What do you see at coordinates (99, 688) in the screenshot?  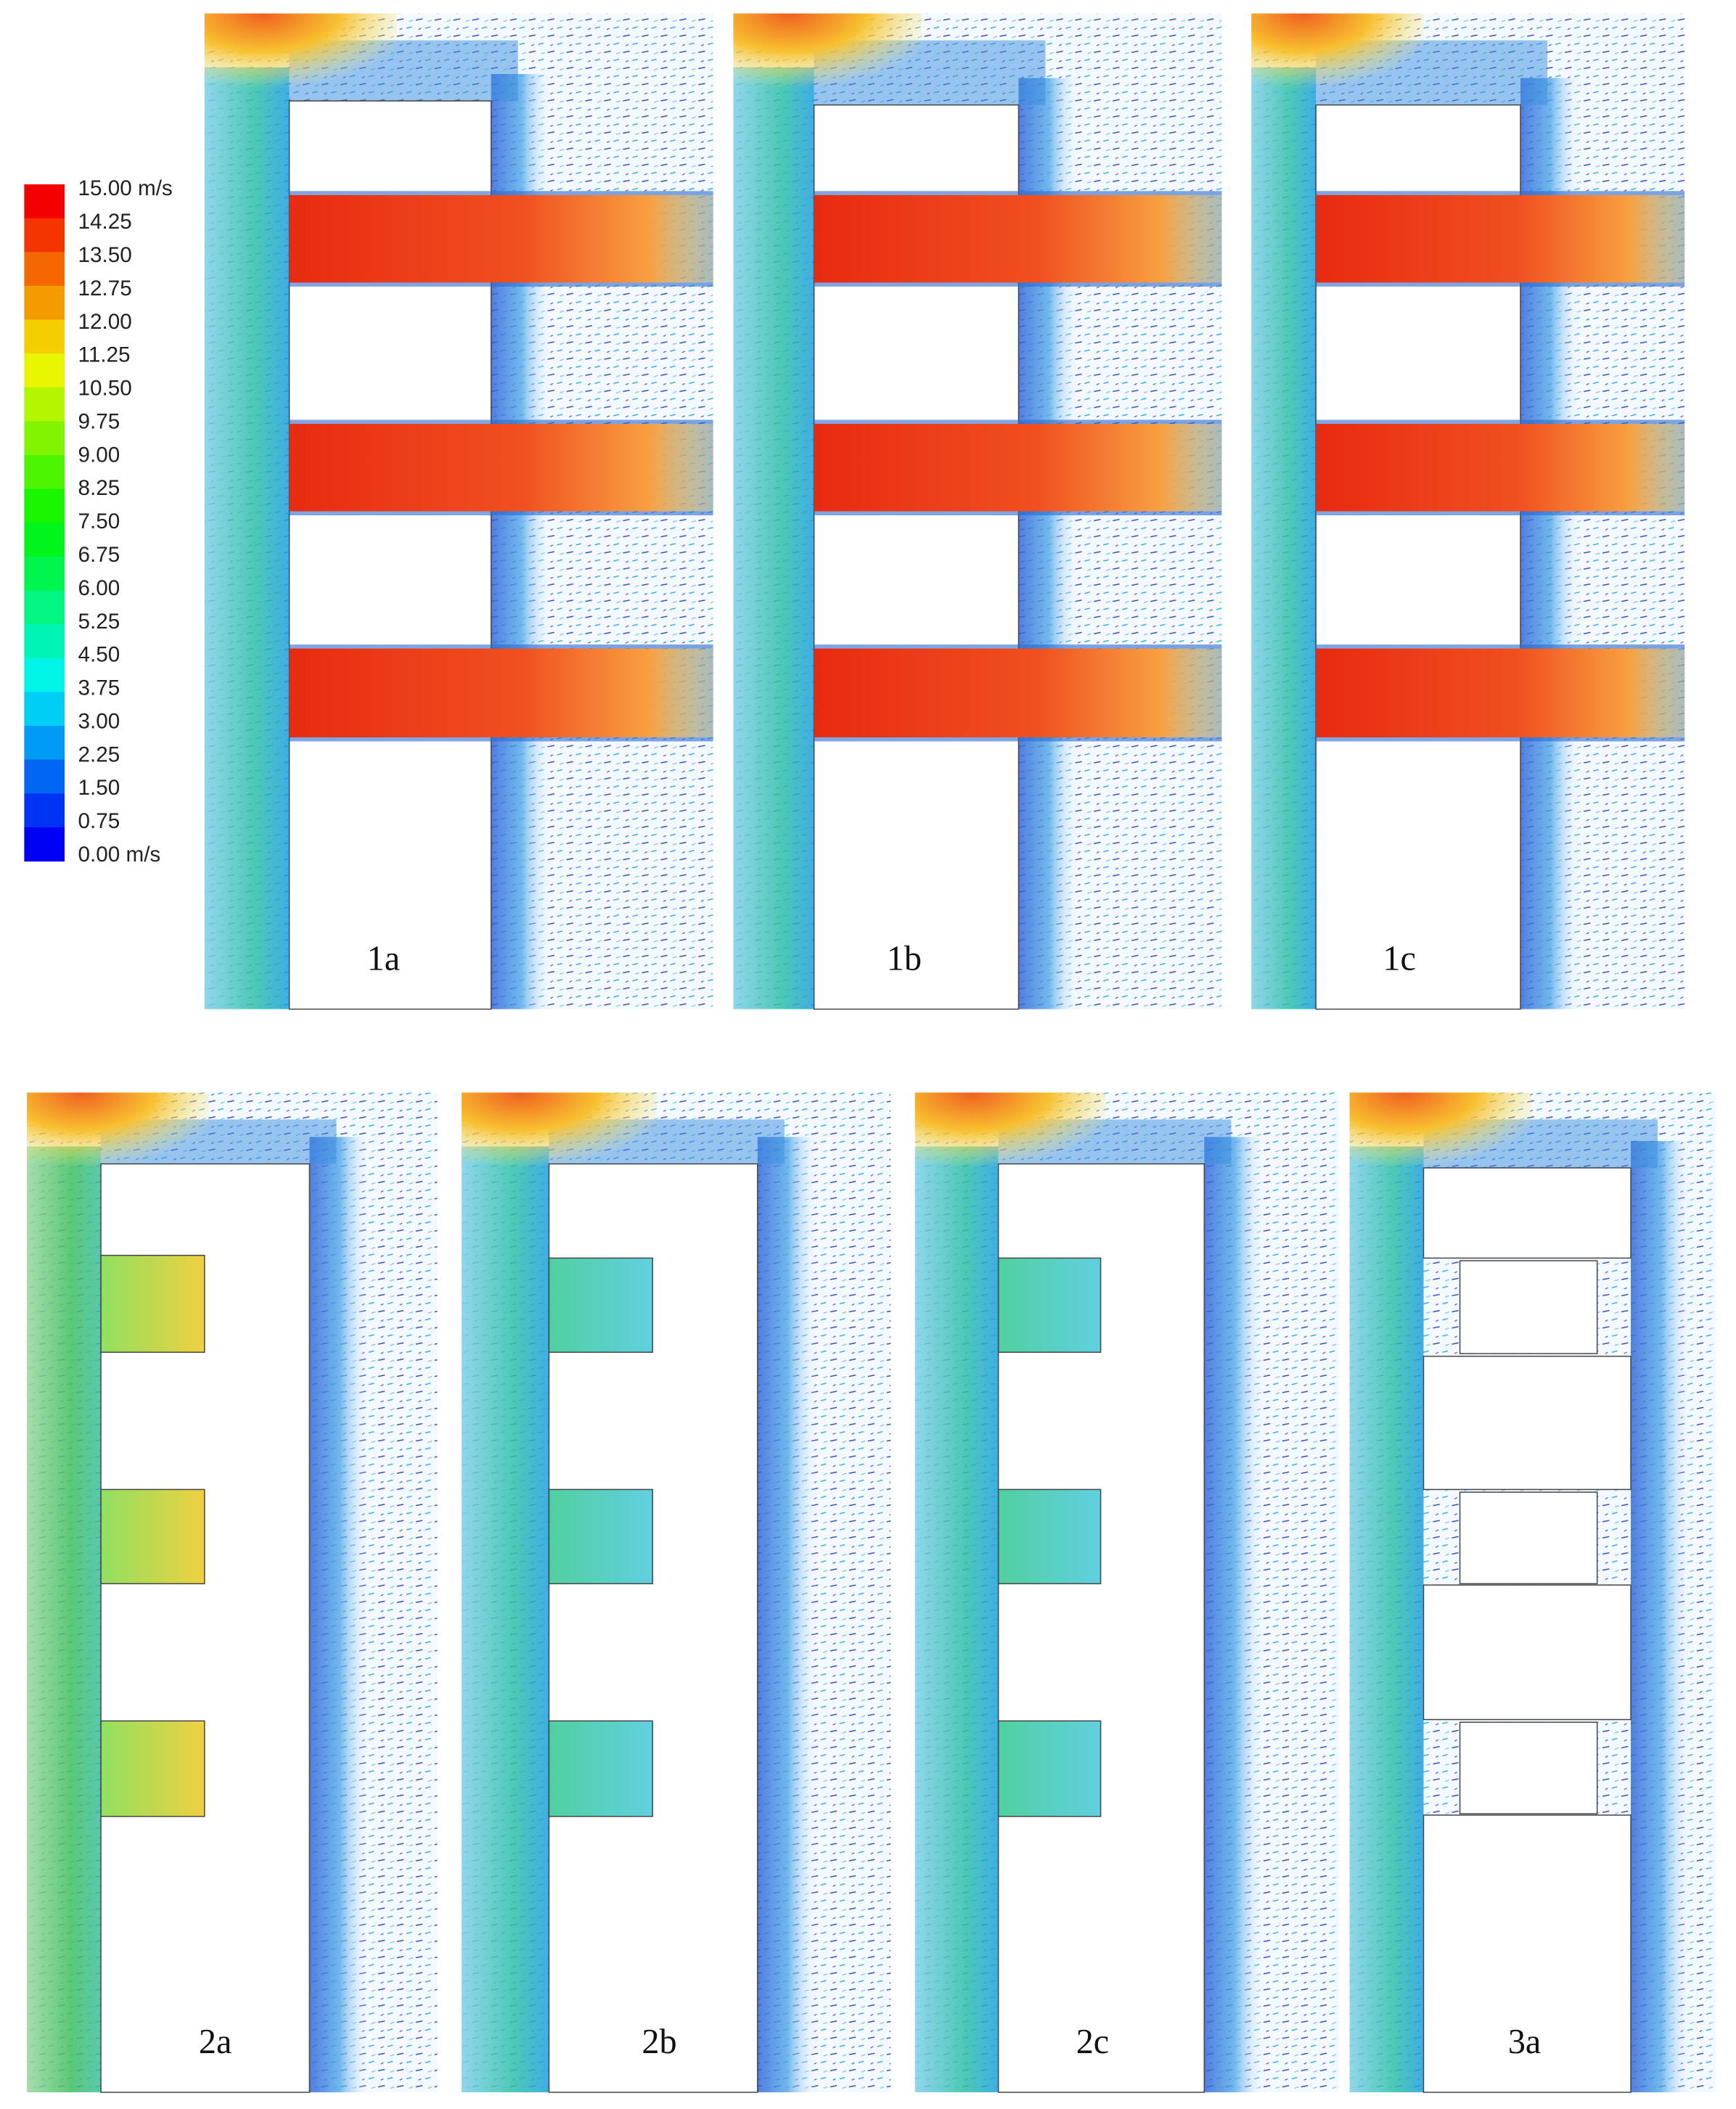 I see `colorbar-label: 3.75` at bounding box center [99, 688].